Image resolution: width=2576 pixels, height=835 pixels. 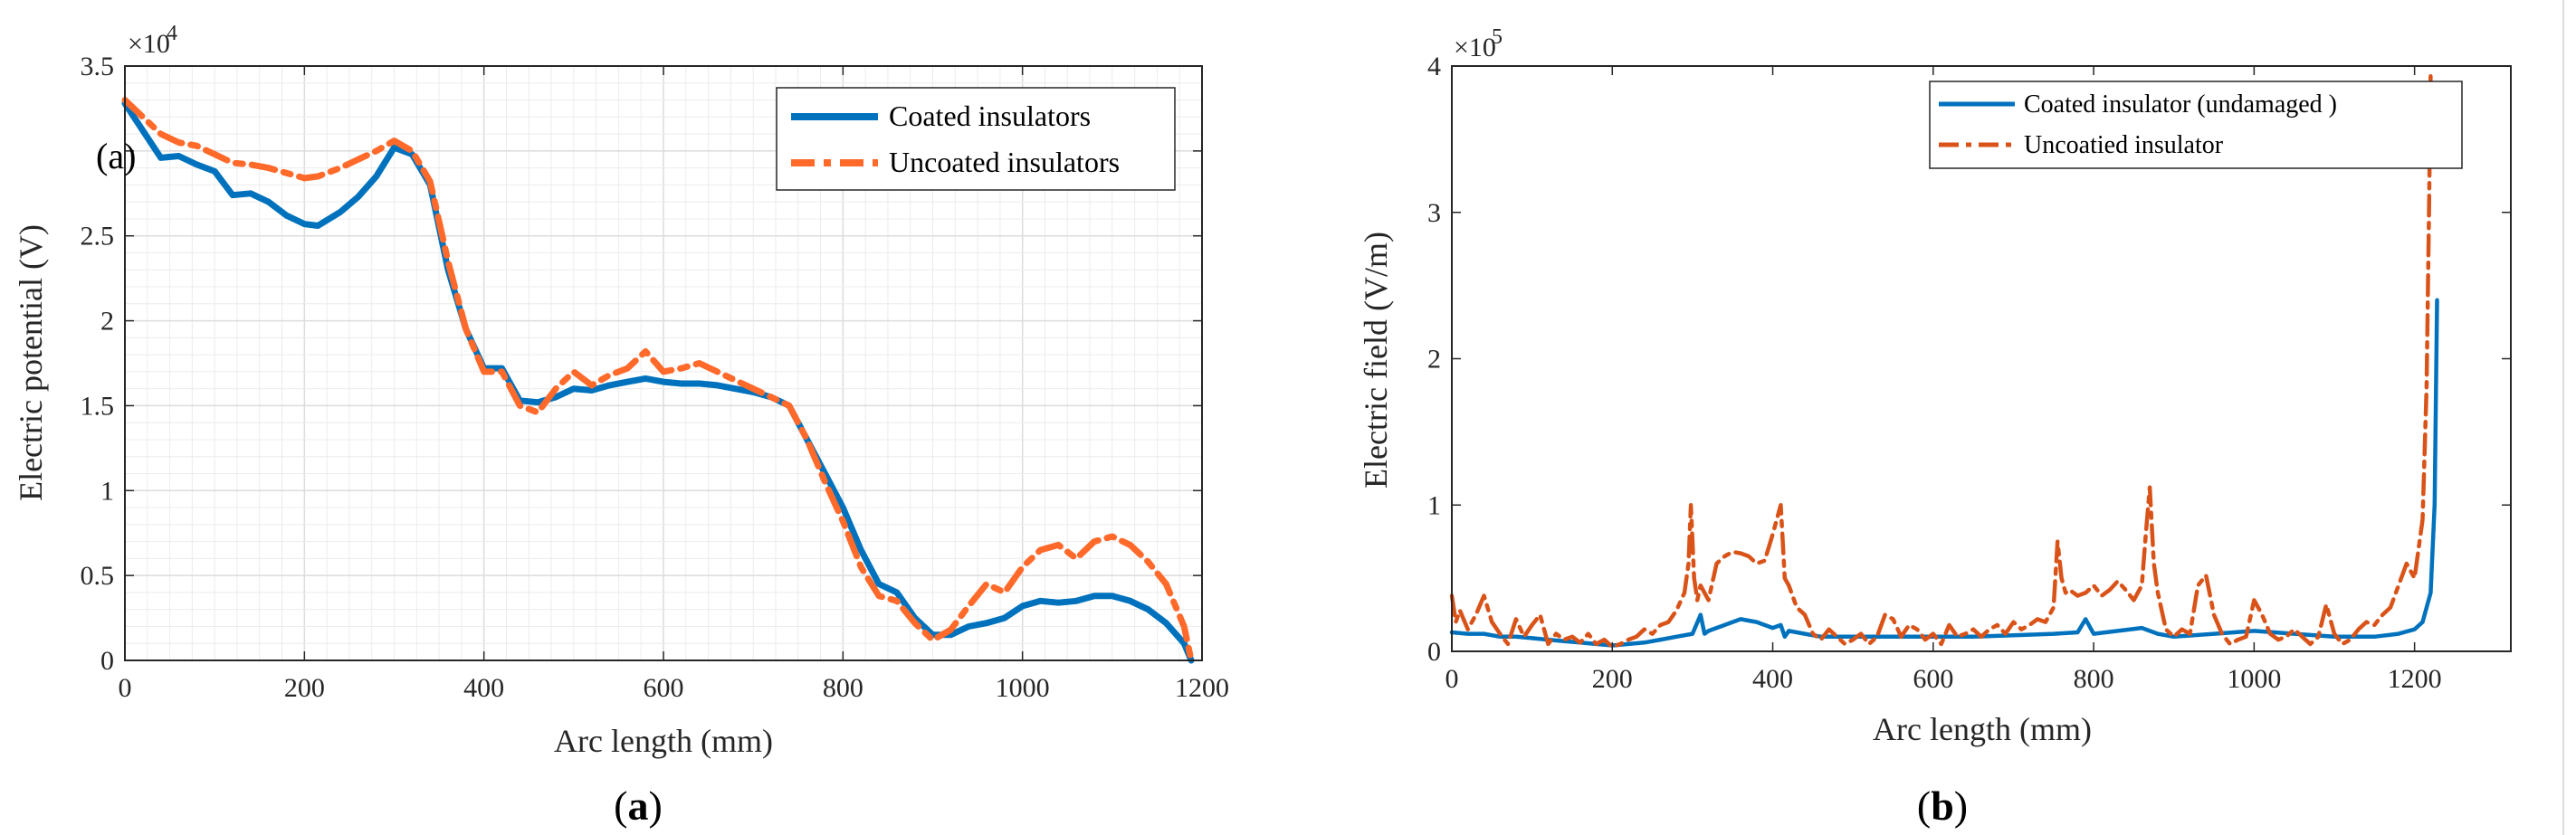 I want to click on chart-a-x-tick-label: 800, so click(x=843, y=688).